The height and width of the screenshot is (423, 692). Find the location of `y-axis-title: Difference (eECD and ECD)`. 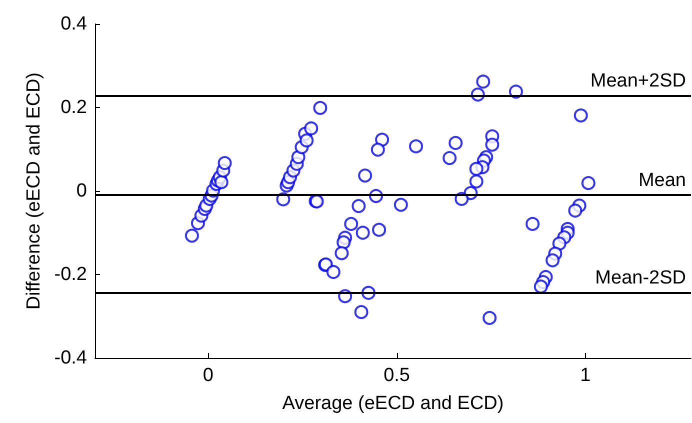

y-axis-title: Difference (eECD and ECD) is located at coordinates (33, 191).